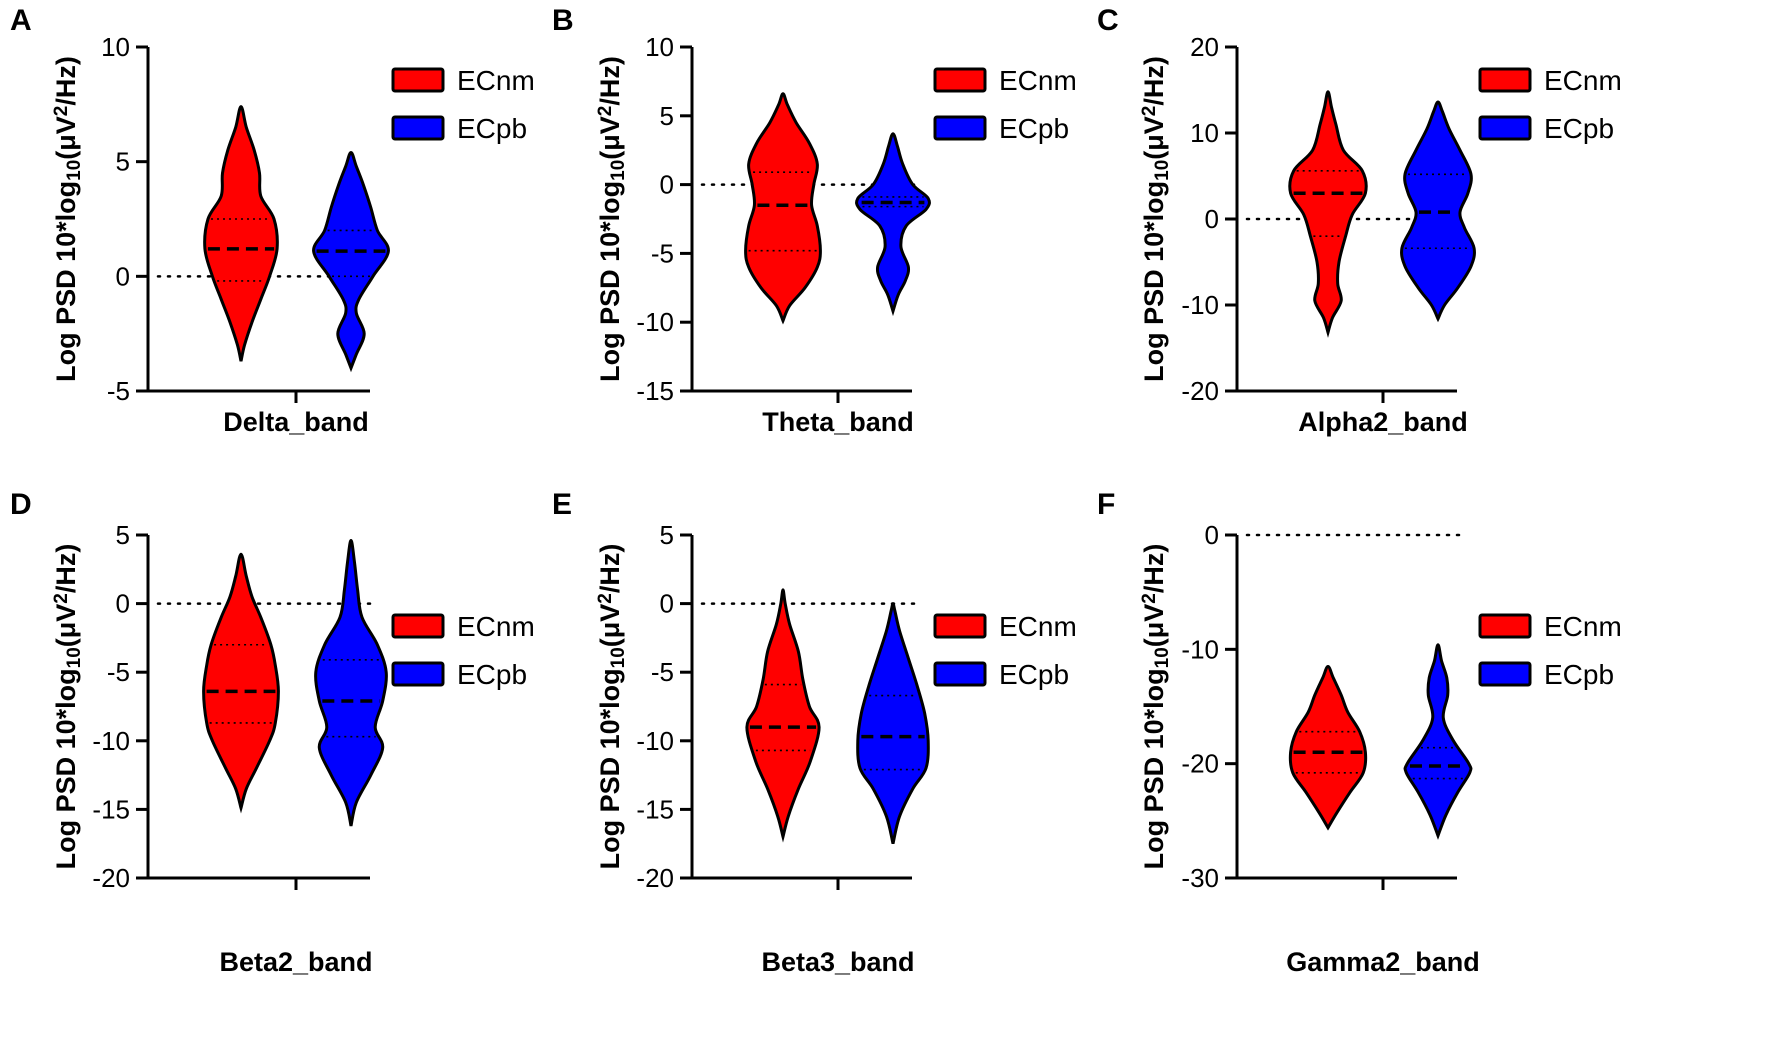 This screenshot has width=1766, height=1043. What do you see at coordinates (296, 422) in the screenshot?
I see `x-axis-title: Delta_band` at bounding box center [296, 422].